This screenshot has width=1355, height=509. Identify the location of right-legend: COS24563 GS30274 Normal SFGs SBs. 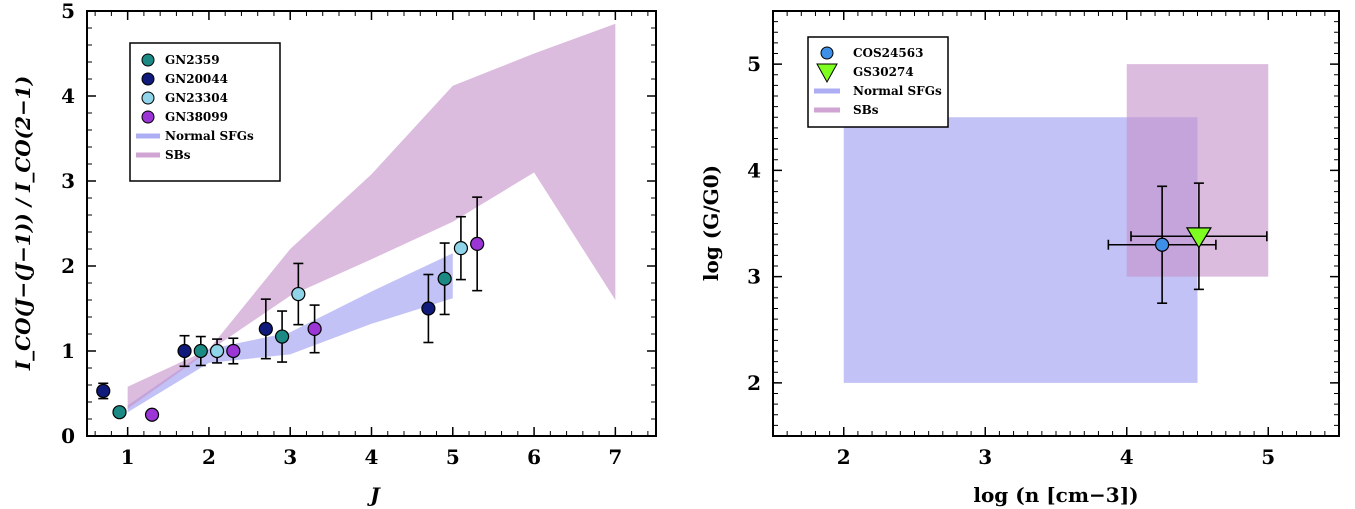
(878, 82).